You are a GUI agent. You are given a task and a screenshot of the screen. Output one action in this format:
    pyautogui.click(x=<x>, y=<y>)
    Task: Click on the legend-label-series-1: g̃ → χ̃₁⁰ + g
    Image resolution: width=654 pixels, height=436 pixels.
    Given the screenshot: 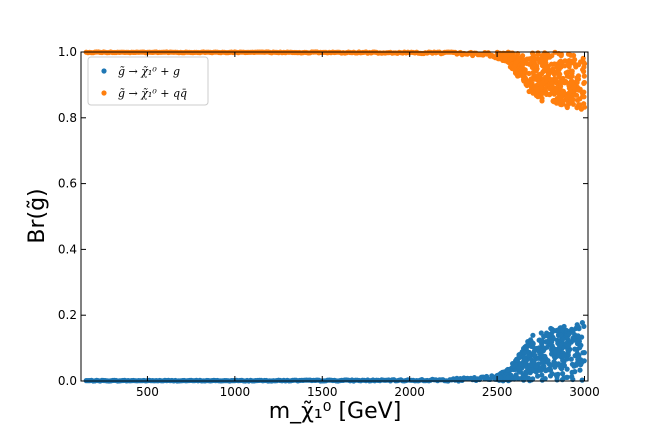 What is the action you would take?
    pyautogui.click(x=149, y=71)
    